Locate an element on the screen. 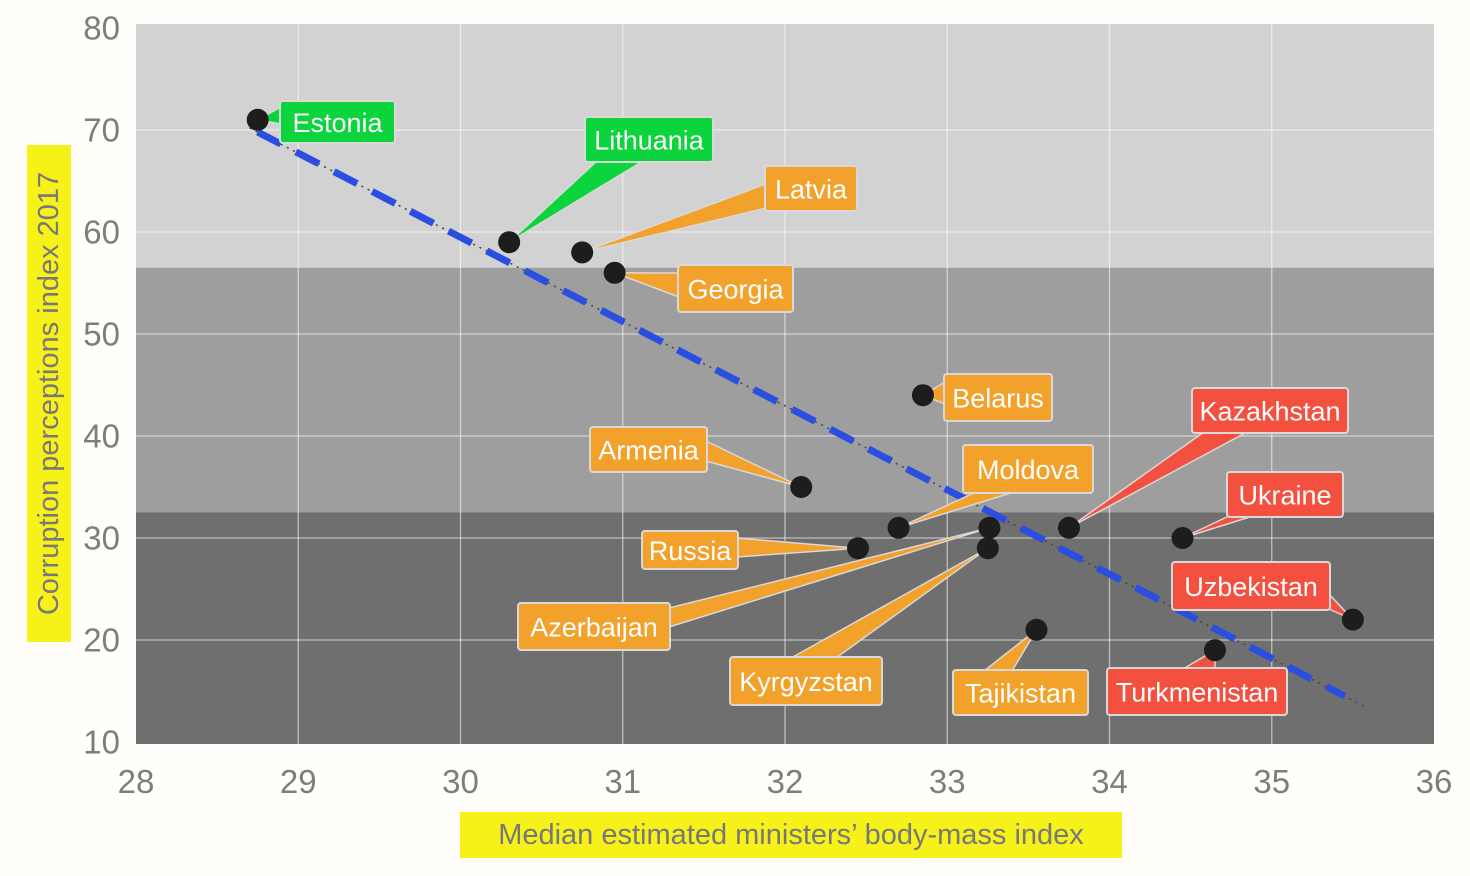  y-axis-title: Corruption perceptions index 2017 is located at coordinates (49, 393).